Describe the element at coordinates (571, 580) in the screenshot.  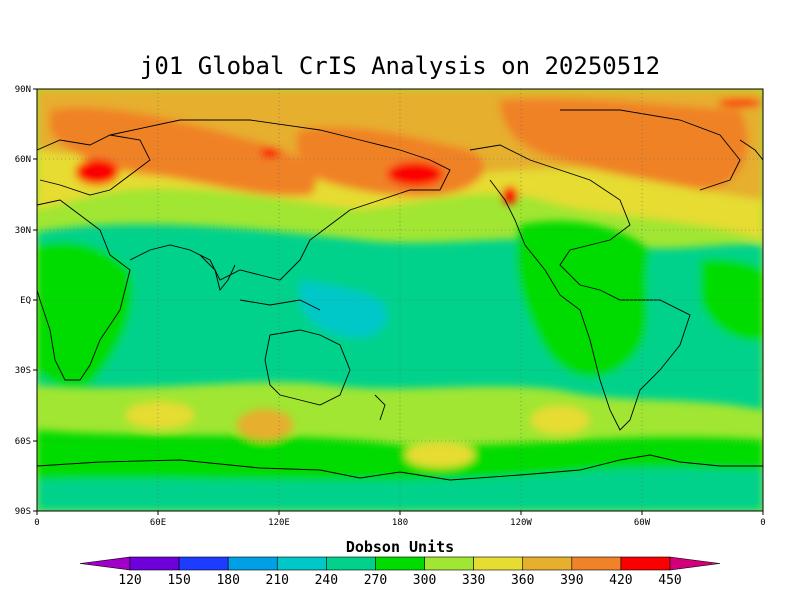
I see `colorbar-label: 390` at that location.